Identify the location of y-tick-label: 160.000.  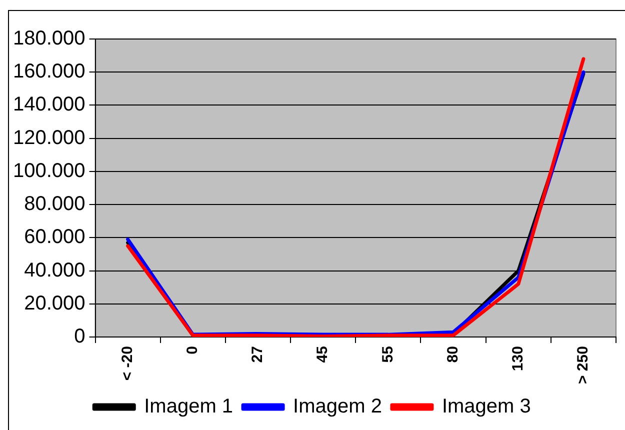
(49, 71).